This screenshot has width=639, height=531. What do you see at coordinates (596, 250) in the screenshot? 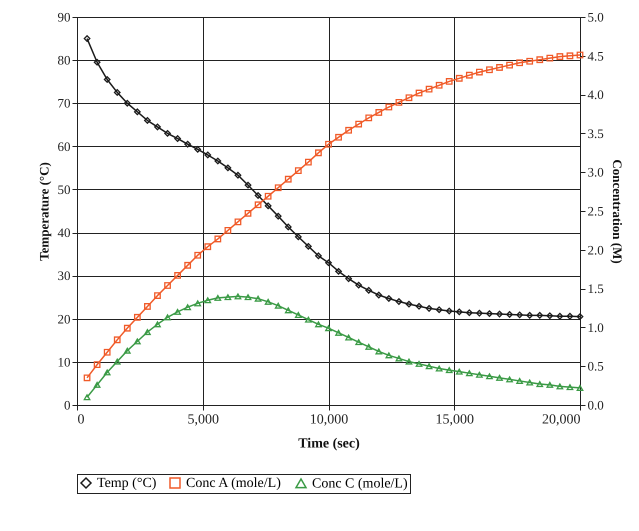
I see `y2-tick-label: 2.0` at bounding box center [596, 250].